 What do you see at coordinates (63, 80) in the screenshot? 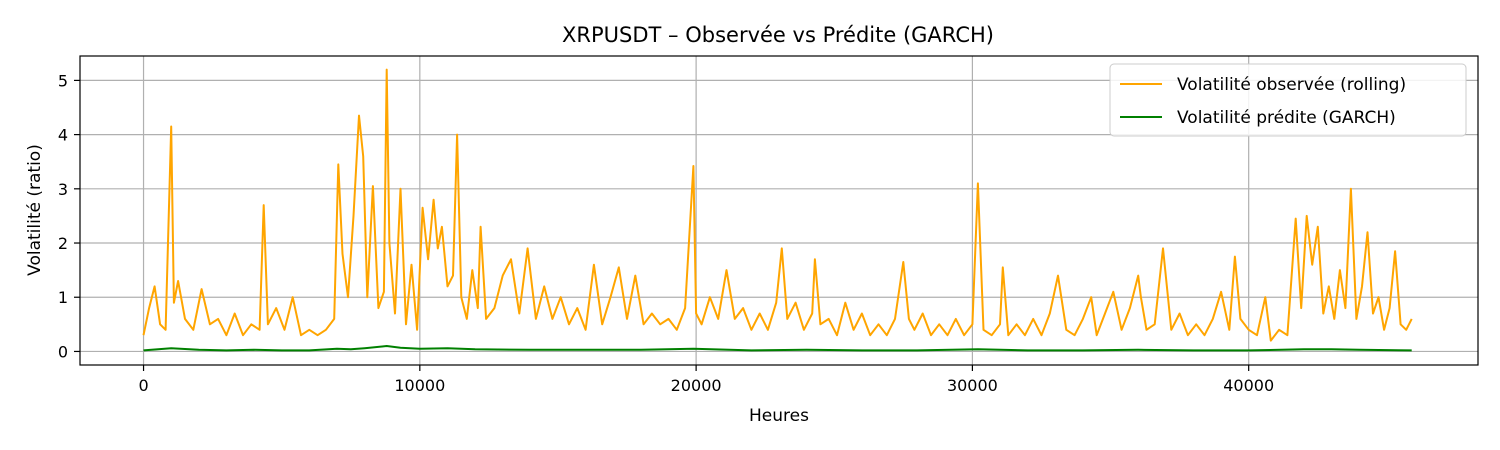
I see `y-tick-label: 5` at bounding box center [63, 80].